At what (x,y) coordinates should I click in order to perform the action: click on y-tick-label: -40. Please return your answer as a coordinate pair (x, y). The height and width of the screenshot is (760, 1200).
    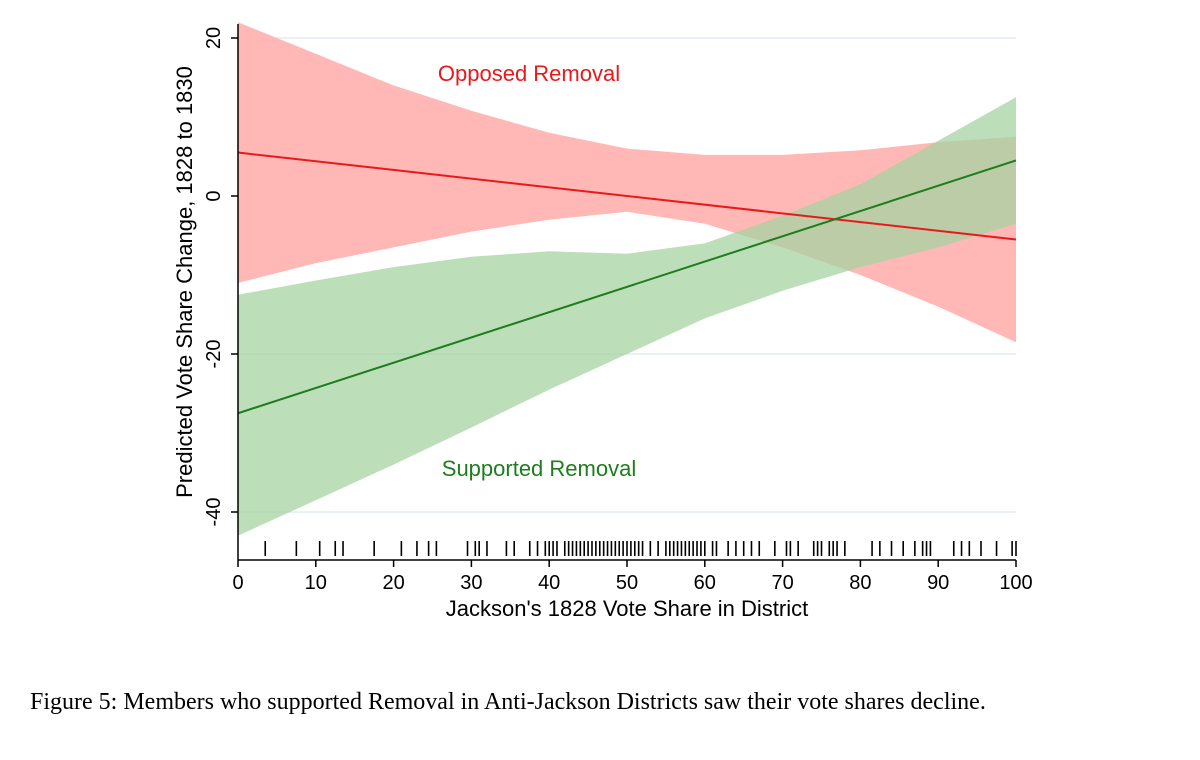
    Looking at the image, I should click on (214, 512).